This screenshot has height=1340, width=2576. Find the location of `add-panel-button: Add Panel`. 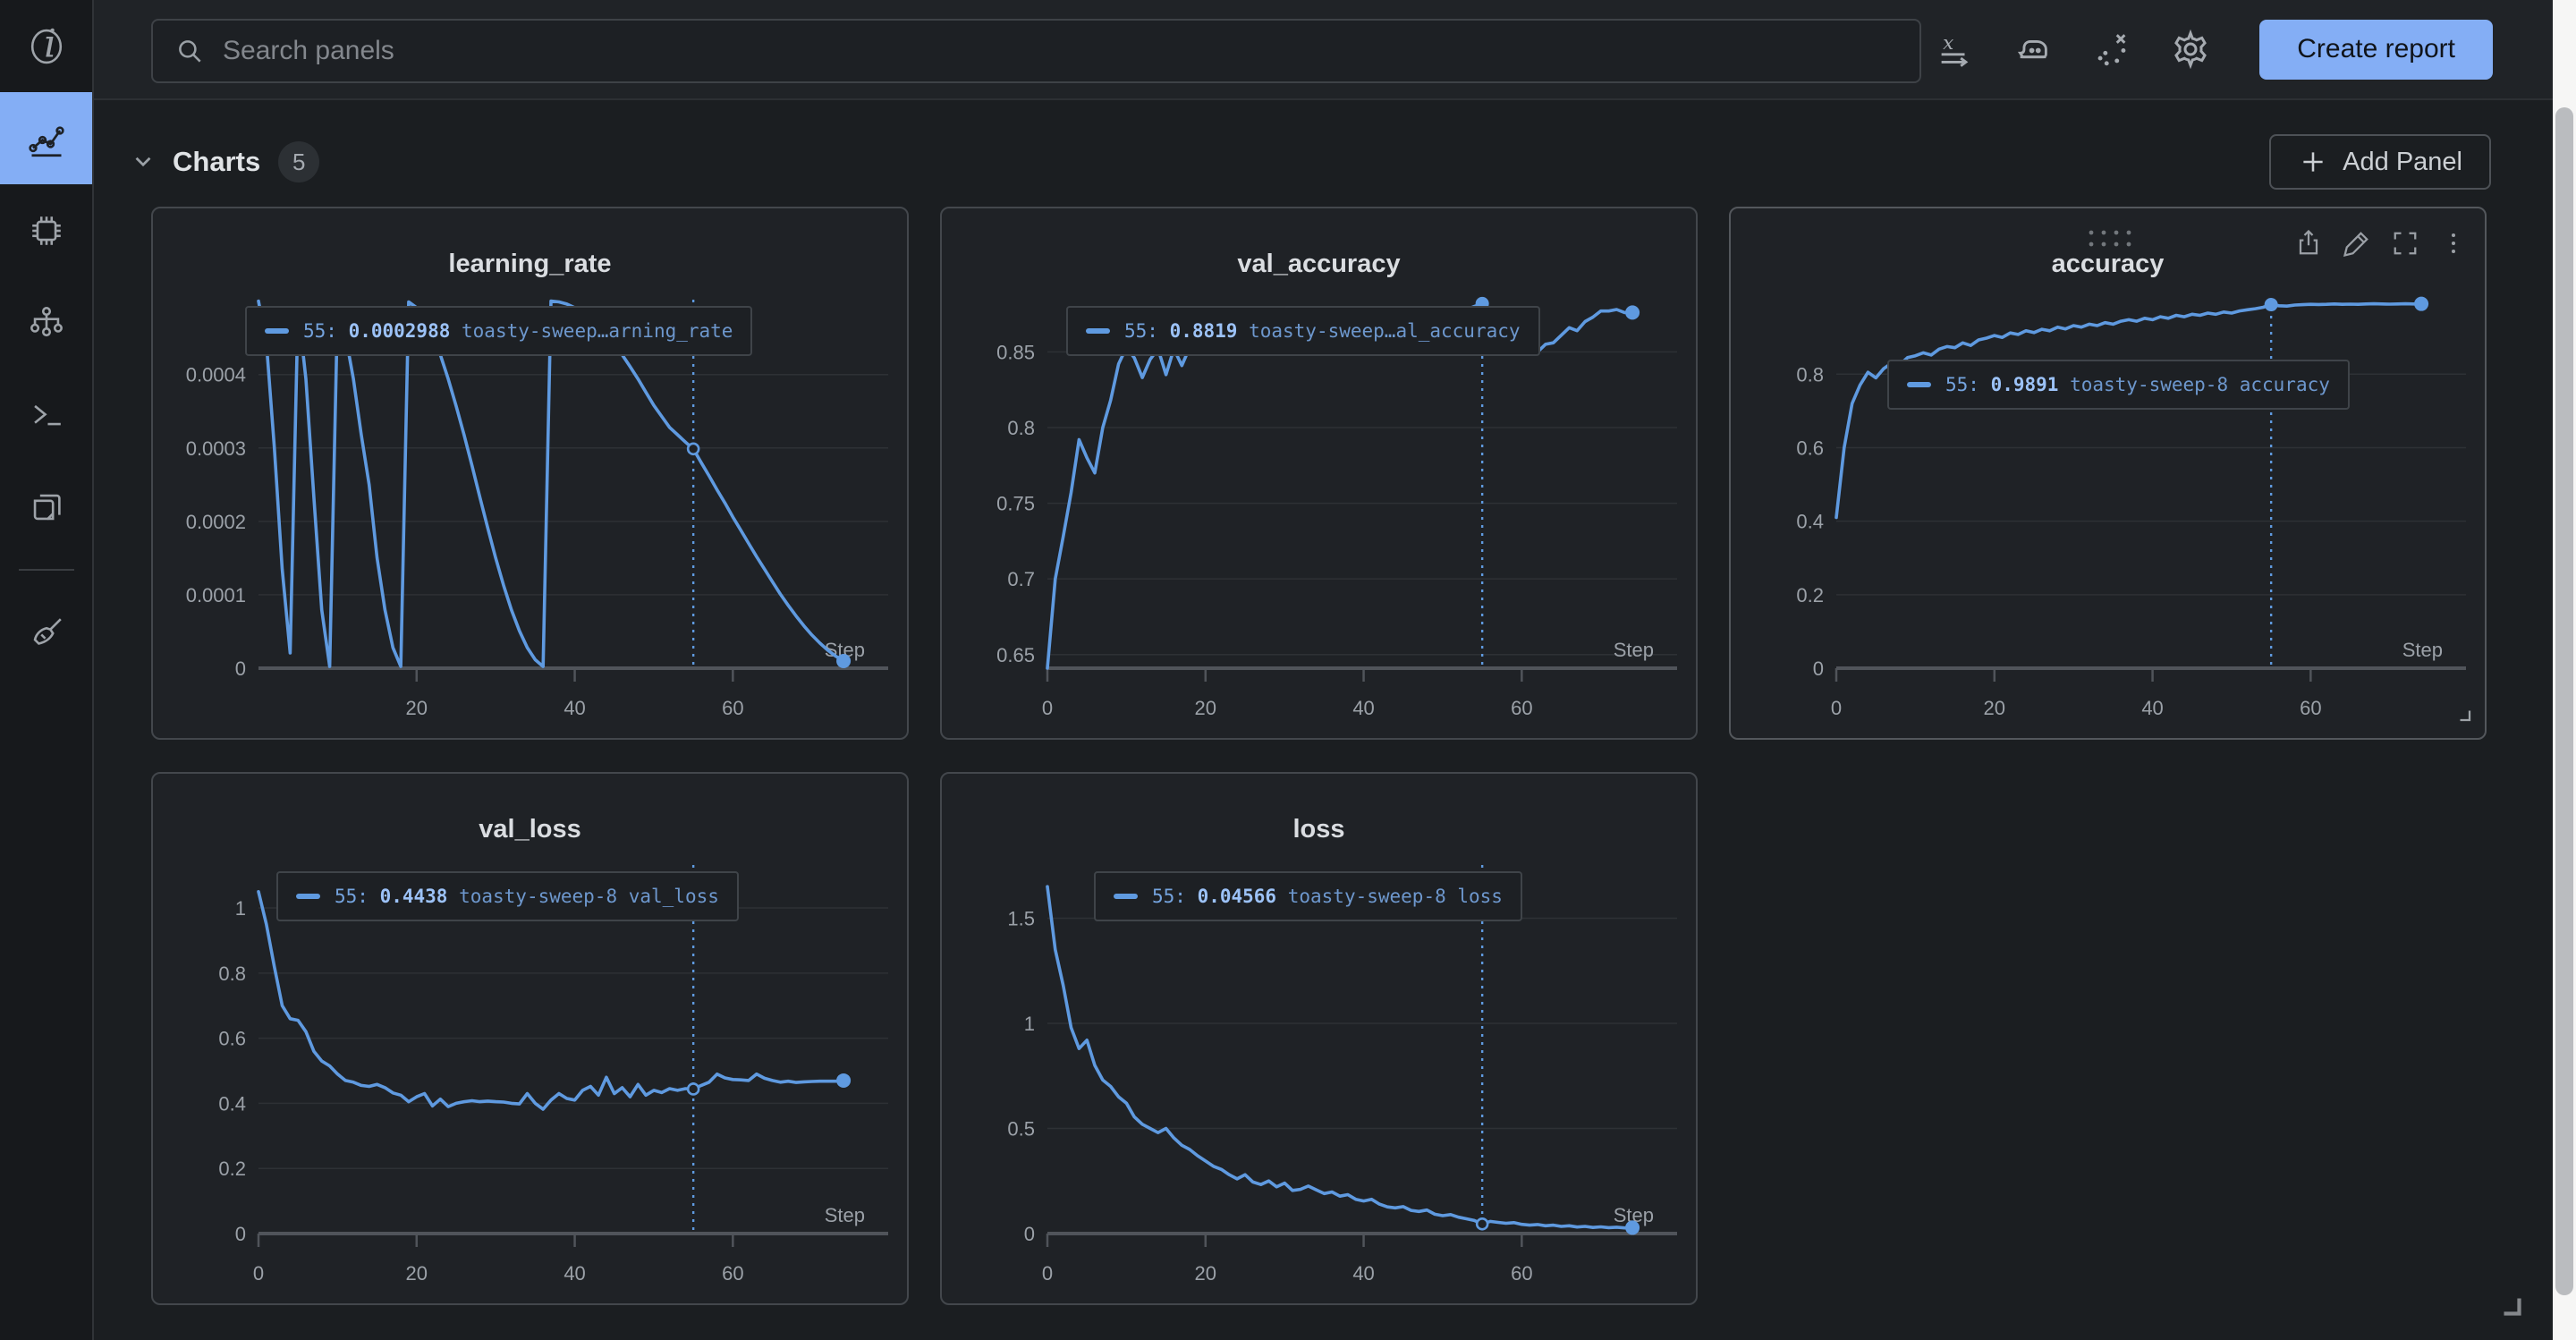

add-panel-button: Add Panel is located at coordinates (2380, 162).